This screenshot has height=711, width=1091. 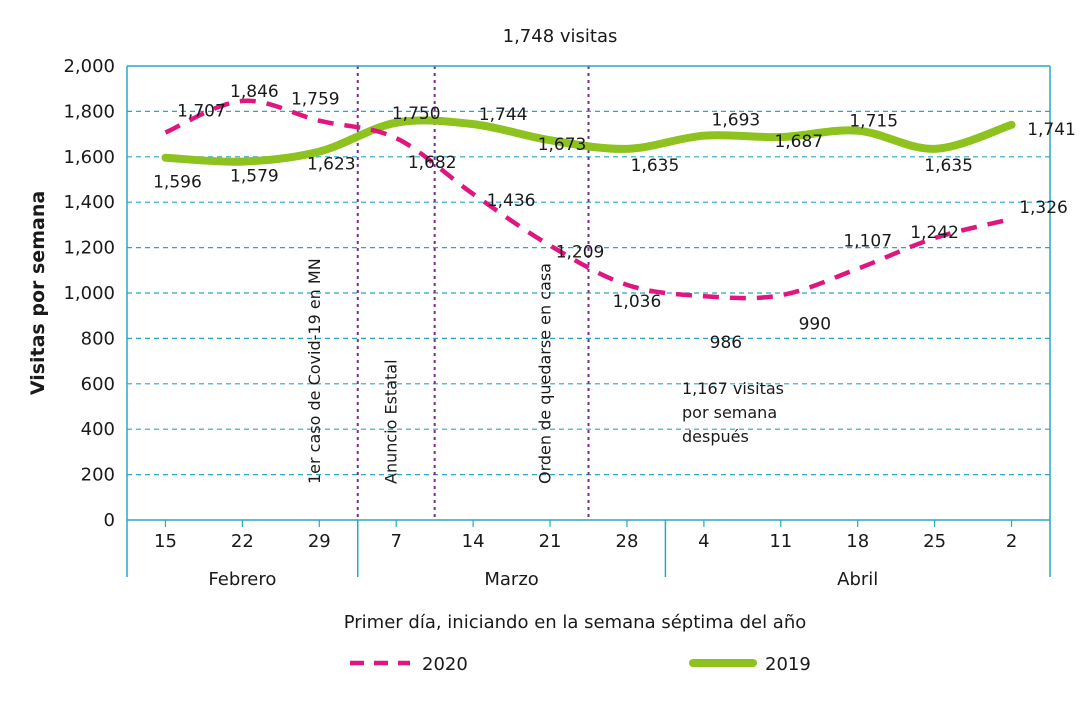 I want to click on after-note: 1,167 visitas por semana después, so click(x=733, y=412).